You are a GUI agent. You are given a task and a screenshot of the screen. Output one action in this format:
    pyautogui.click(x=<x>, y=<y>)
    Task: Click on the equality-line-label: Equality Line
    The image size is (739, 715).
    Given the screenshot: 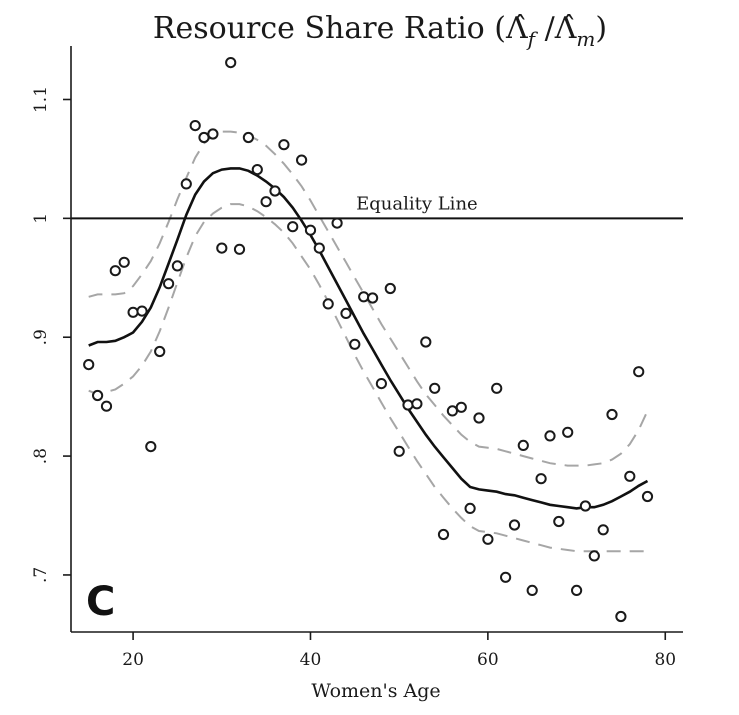 What is the action you would take?
    pyautogui.click(x=417, y=203)
    